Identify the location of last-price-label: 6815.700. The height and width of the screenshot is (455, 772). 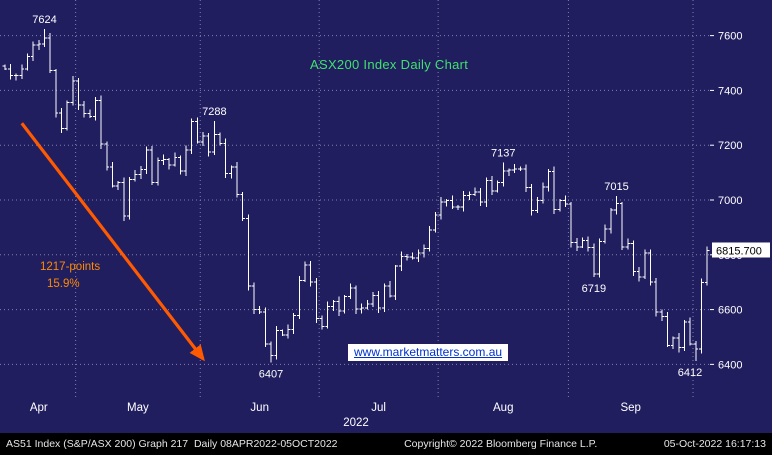
(739, 251).